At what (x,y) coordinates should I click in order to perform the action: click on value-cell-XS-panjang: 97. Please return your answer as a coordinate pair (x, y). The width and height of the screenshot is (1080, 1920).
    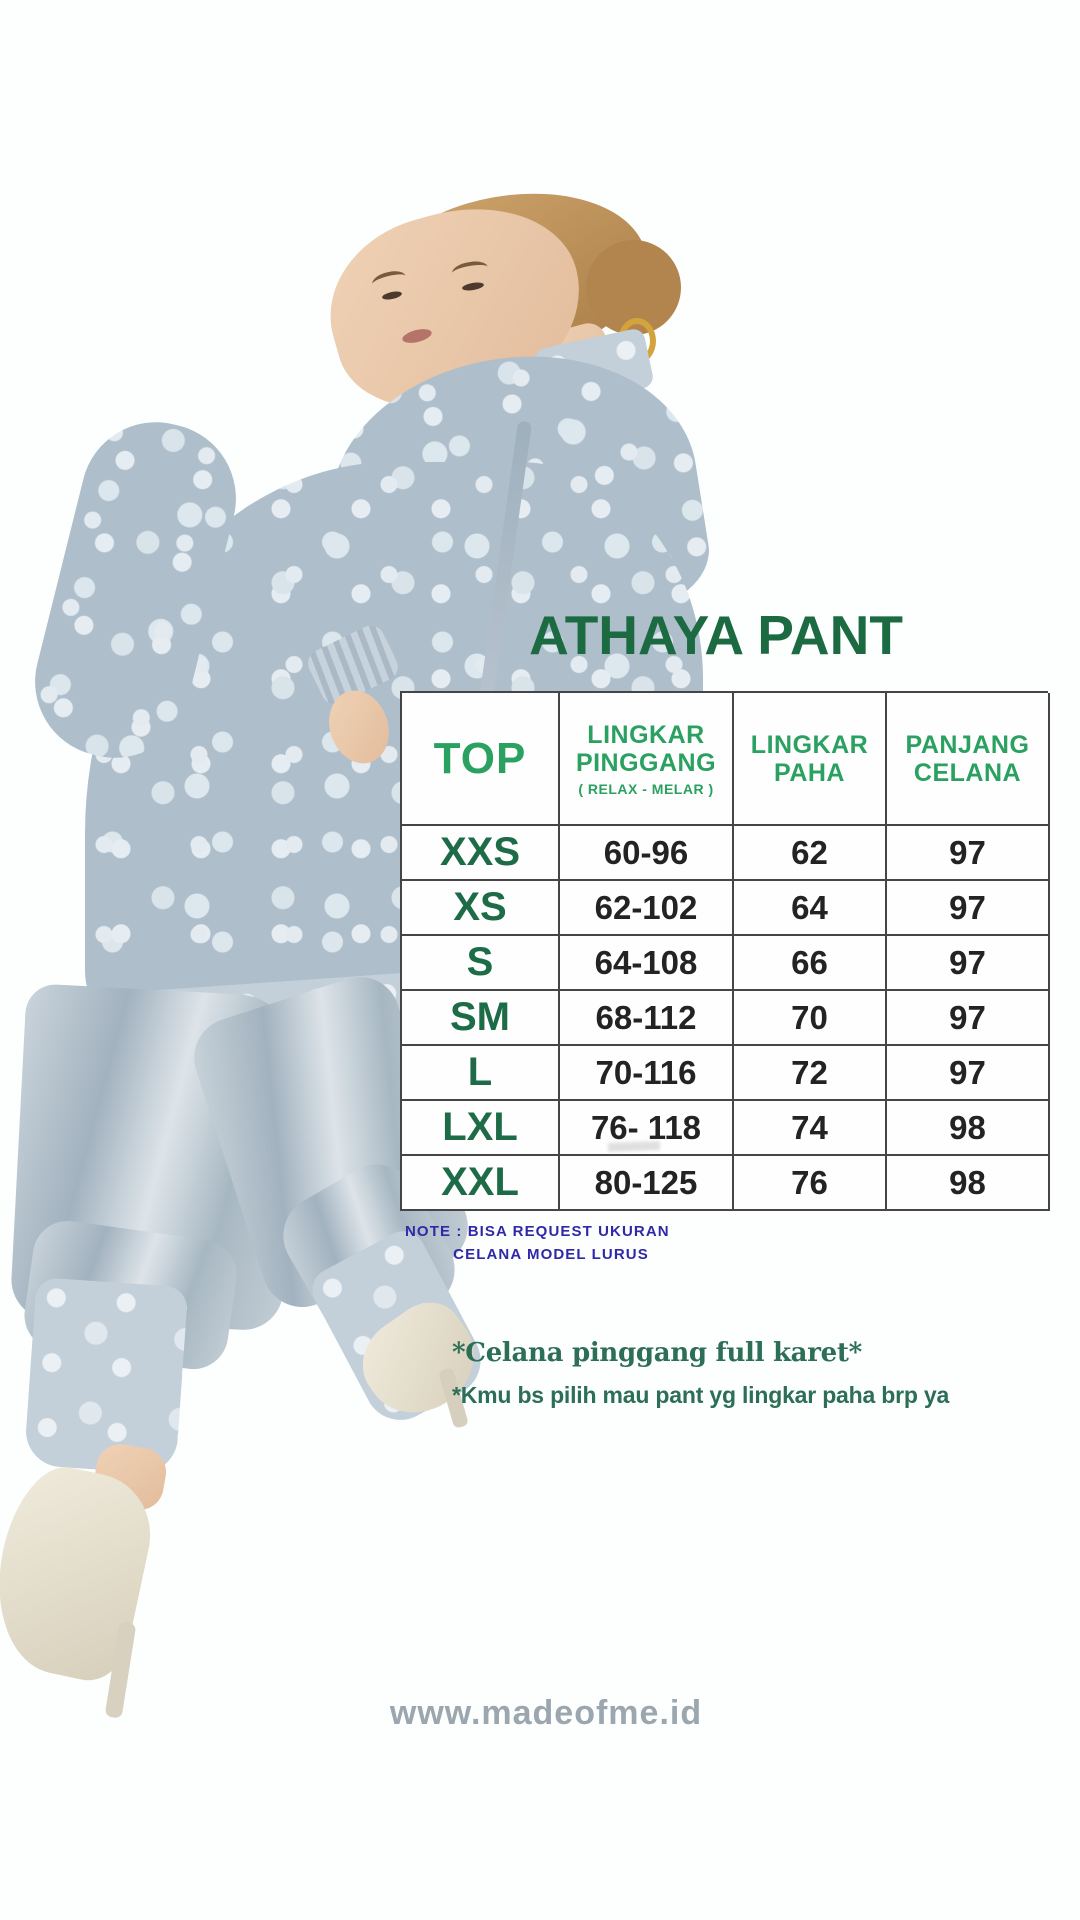
    Looking at the image, I should click on (968, 908).